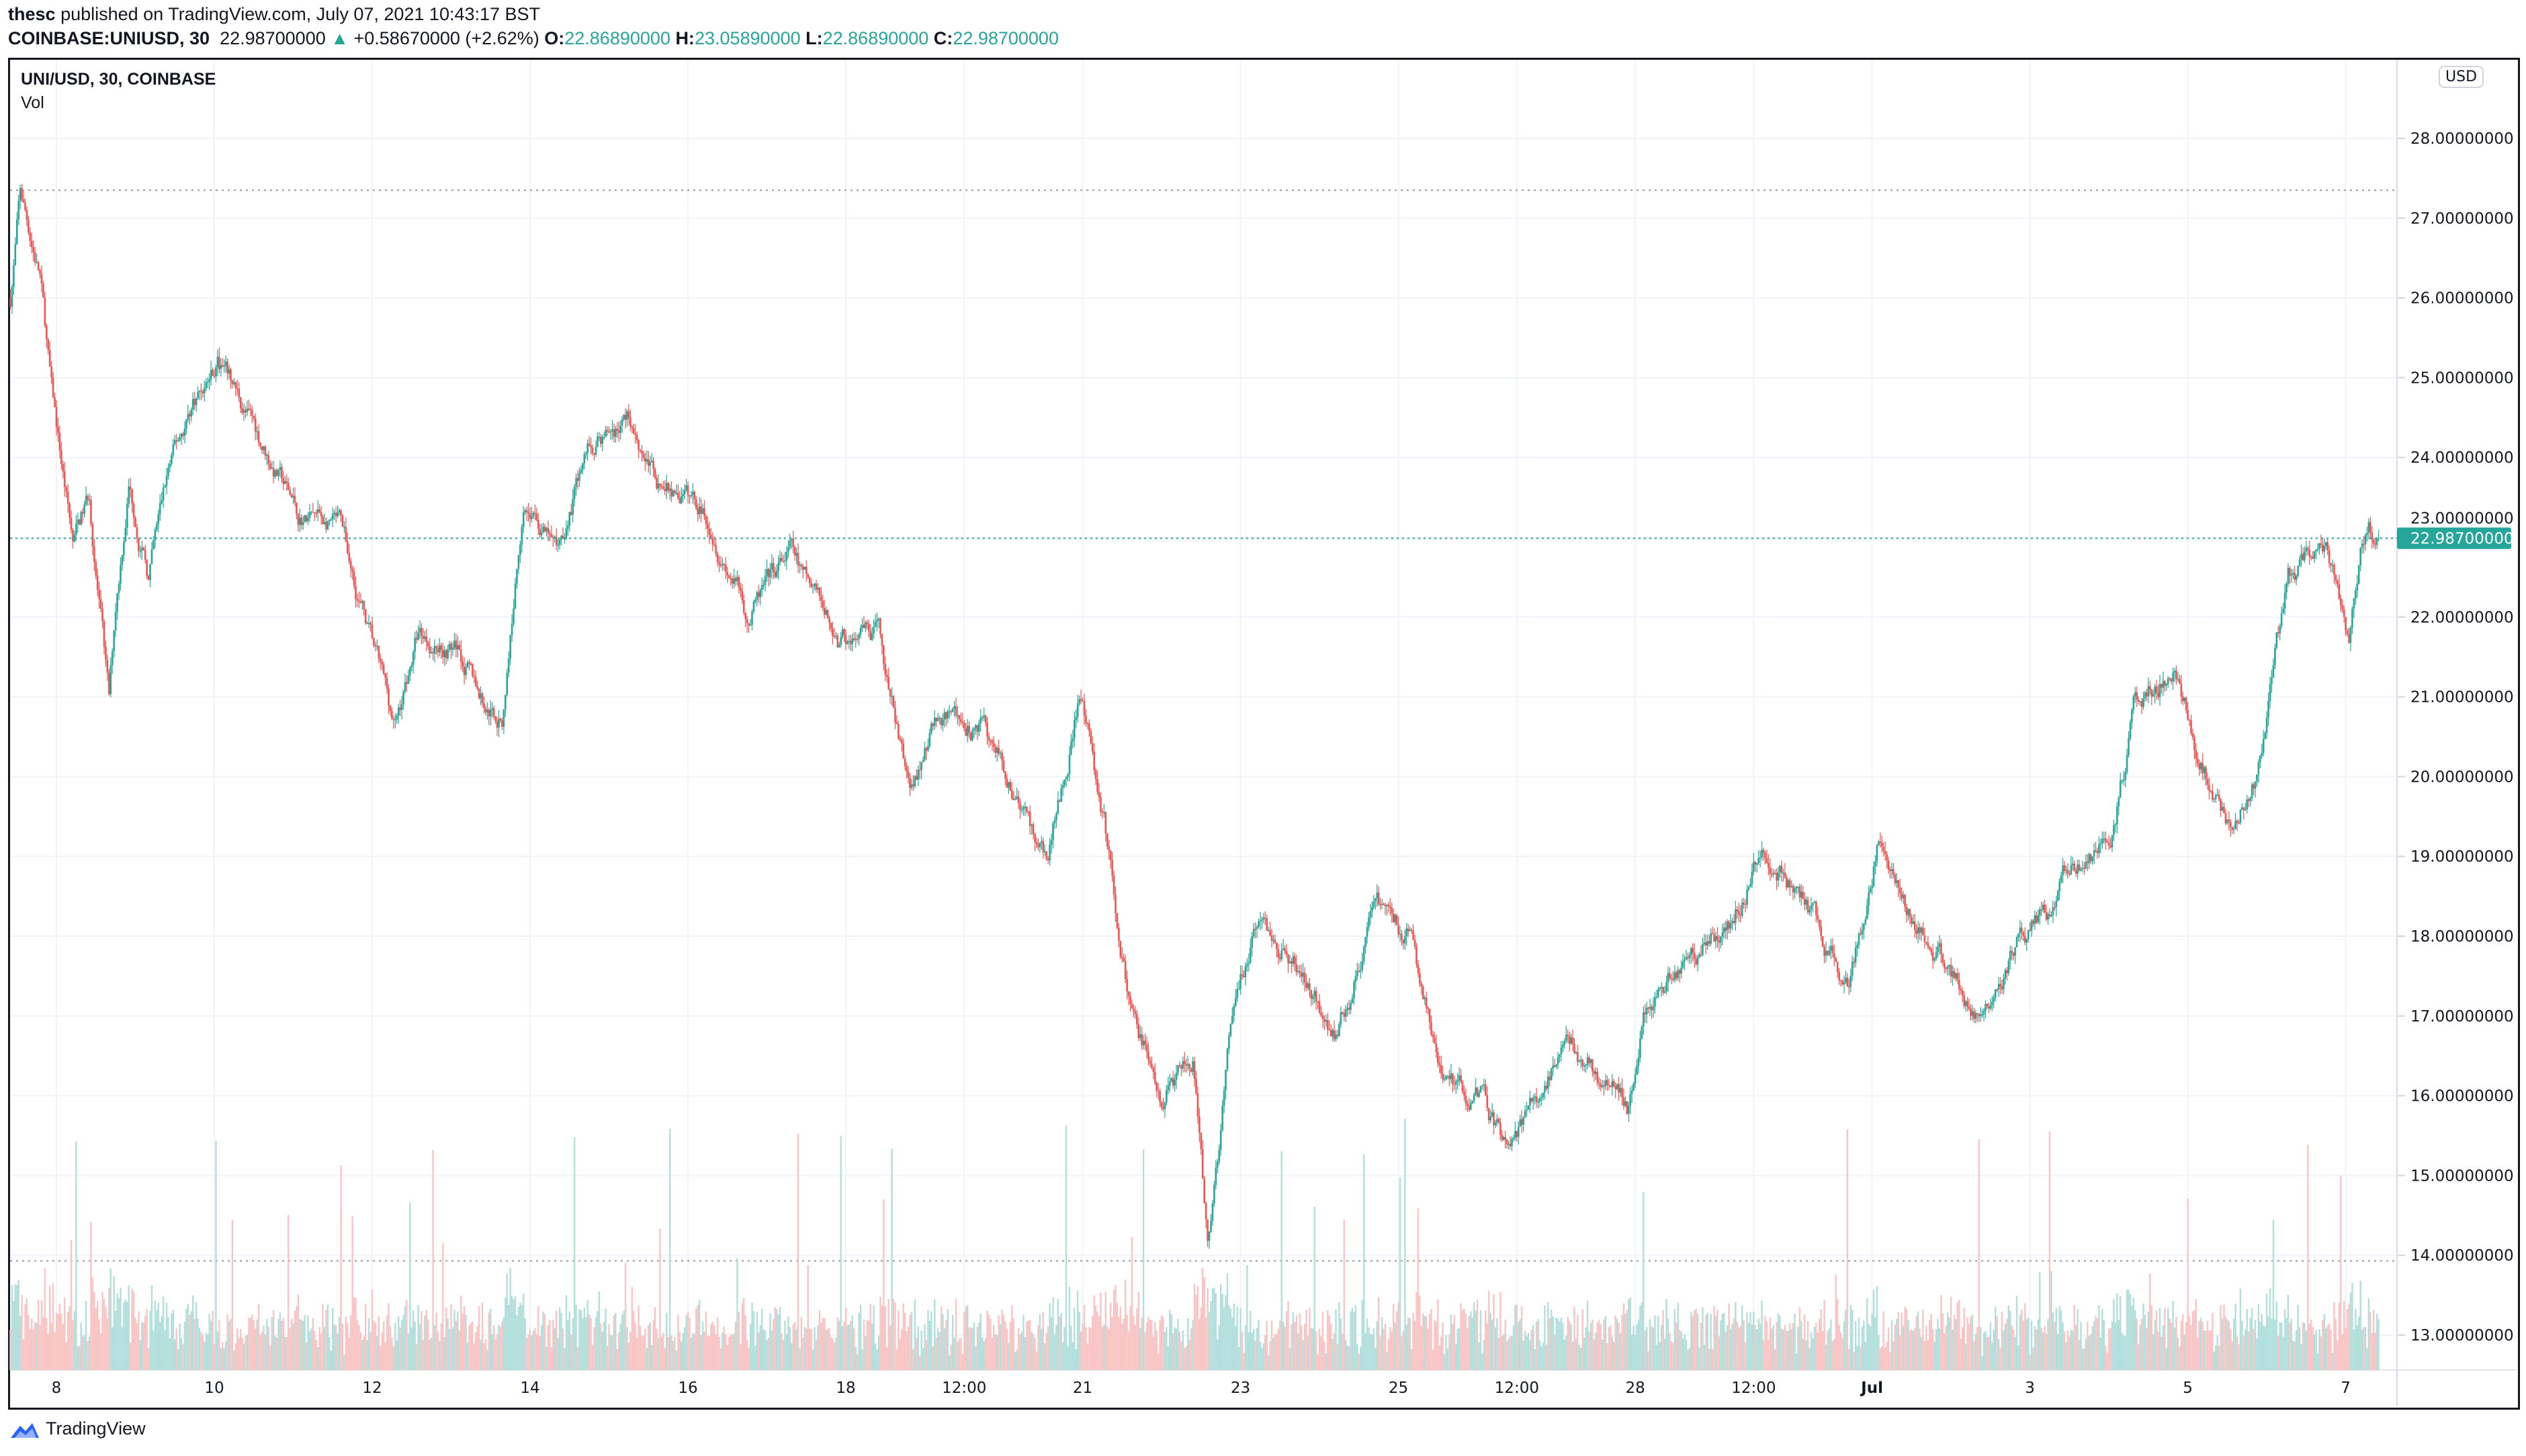  Describe the element at coordinates (2461, 77) in the screenshot. I see `currency-badge: USD` at that location.